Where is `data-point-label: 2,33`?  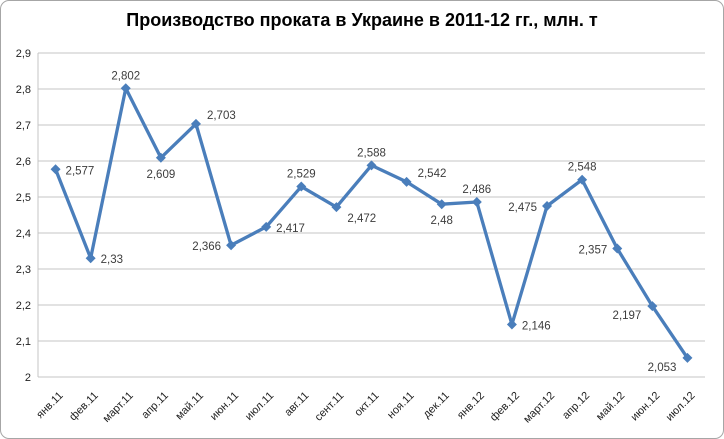 data-point-label: 2,33 is located at coordinates (112, 260).